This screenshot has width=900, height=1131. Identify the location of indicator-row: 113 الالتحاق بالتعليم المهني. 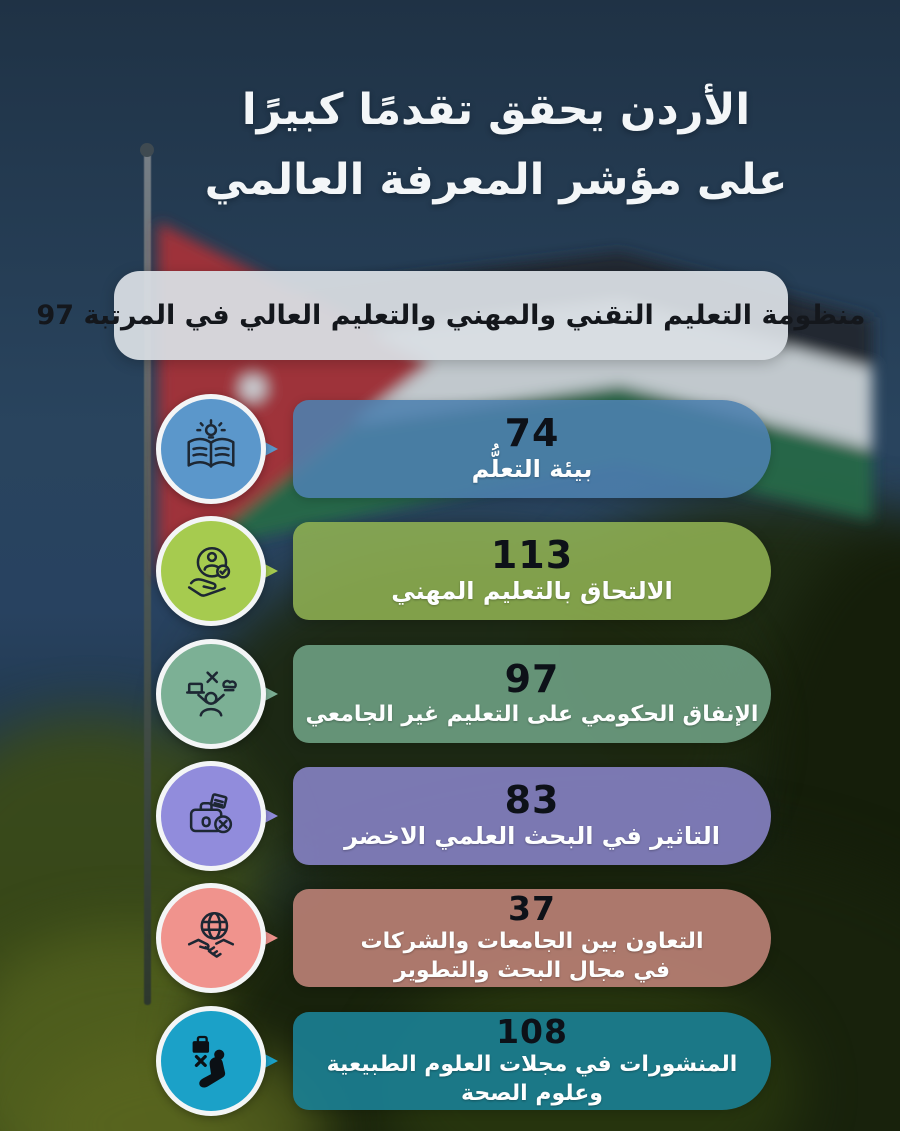
(450, 571).